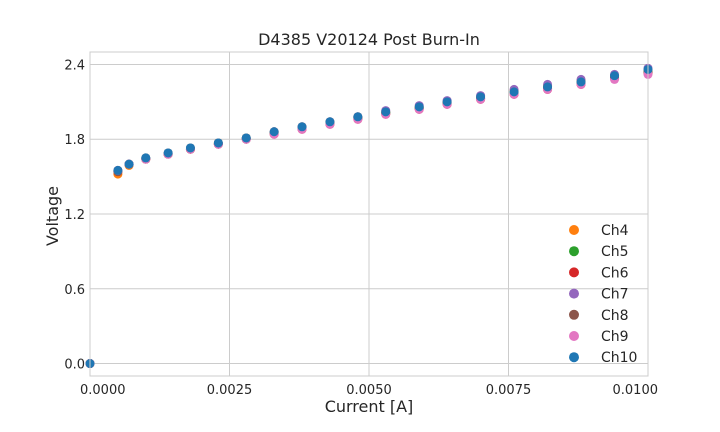 This screenshot has width=720, height=432. I want to click on y-axis-ticks: 0.0 0.6 1.2 1.8 2.4, so click(74, 215).